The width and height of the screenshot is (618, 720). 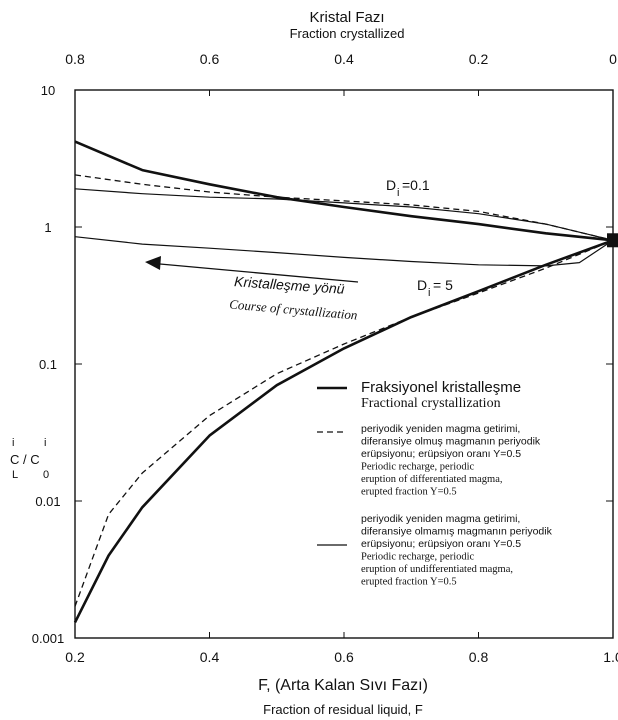 What do you see at coordinates (343, 685) in the screenshot?
I see `x-axis-label: F, (Arta Kalan Sıvı Fazı)` at bounding box center [343, 685].